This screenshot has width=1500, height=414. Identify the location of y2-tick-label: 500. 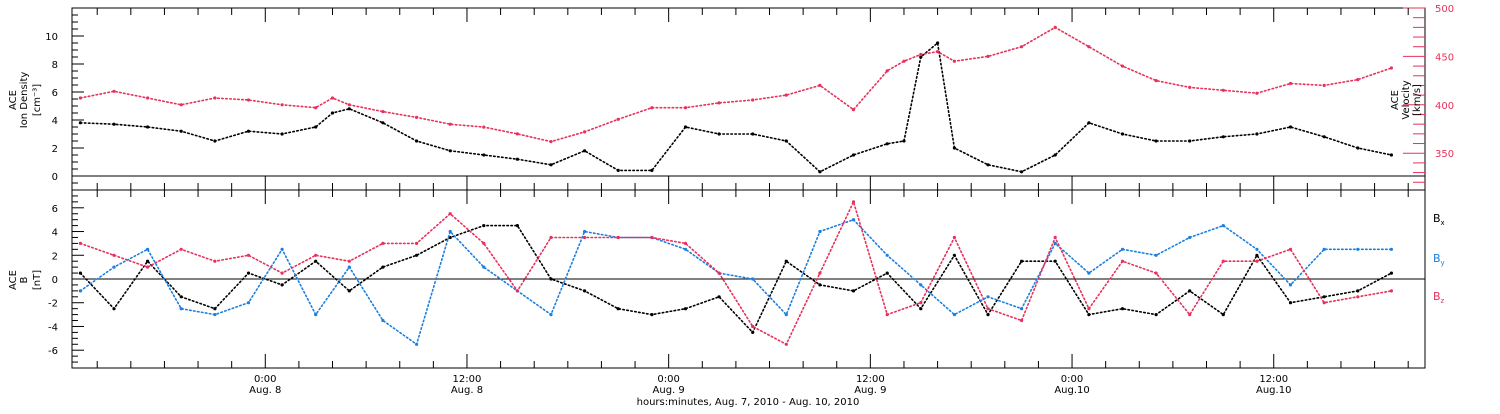
(1444, 9).